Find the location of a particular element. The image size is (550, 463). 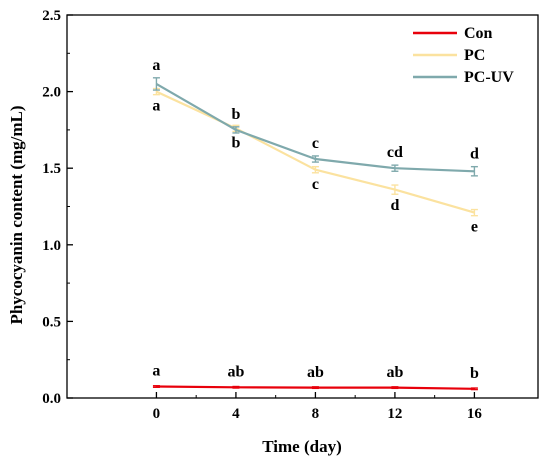

x-axis-title: Time (day) is located at coordinates (302, 446).